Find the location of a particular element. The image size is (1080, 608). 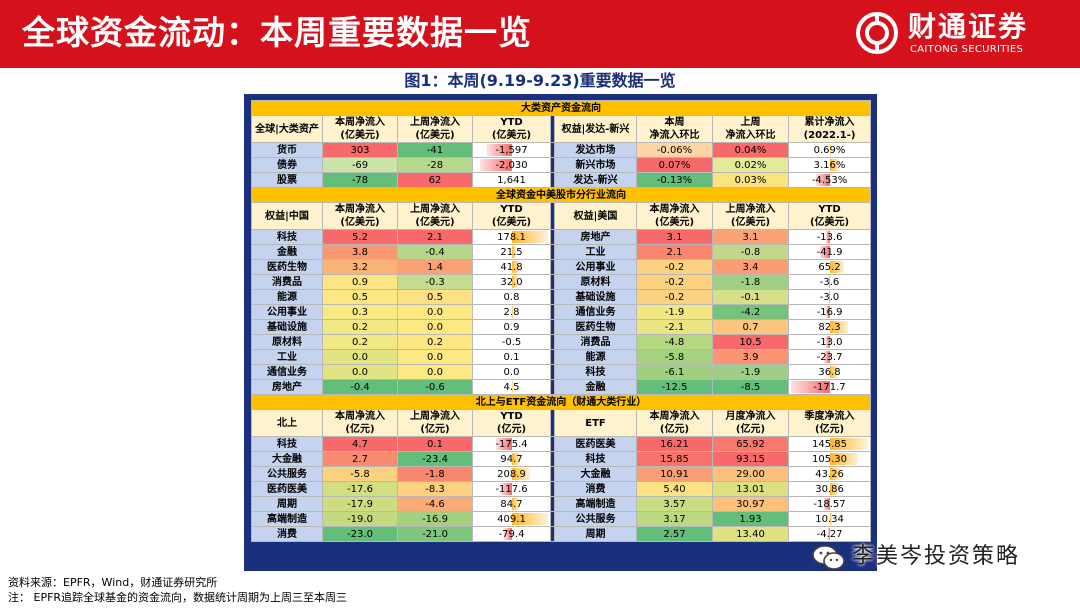

right-value-prev: 0.02% is located at coordinates (750, 165).